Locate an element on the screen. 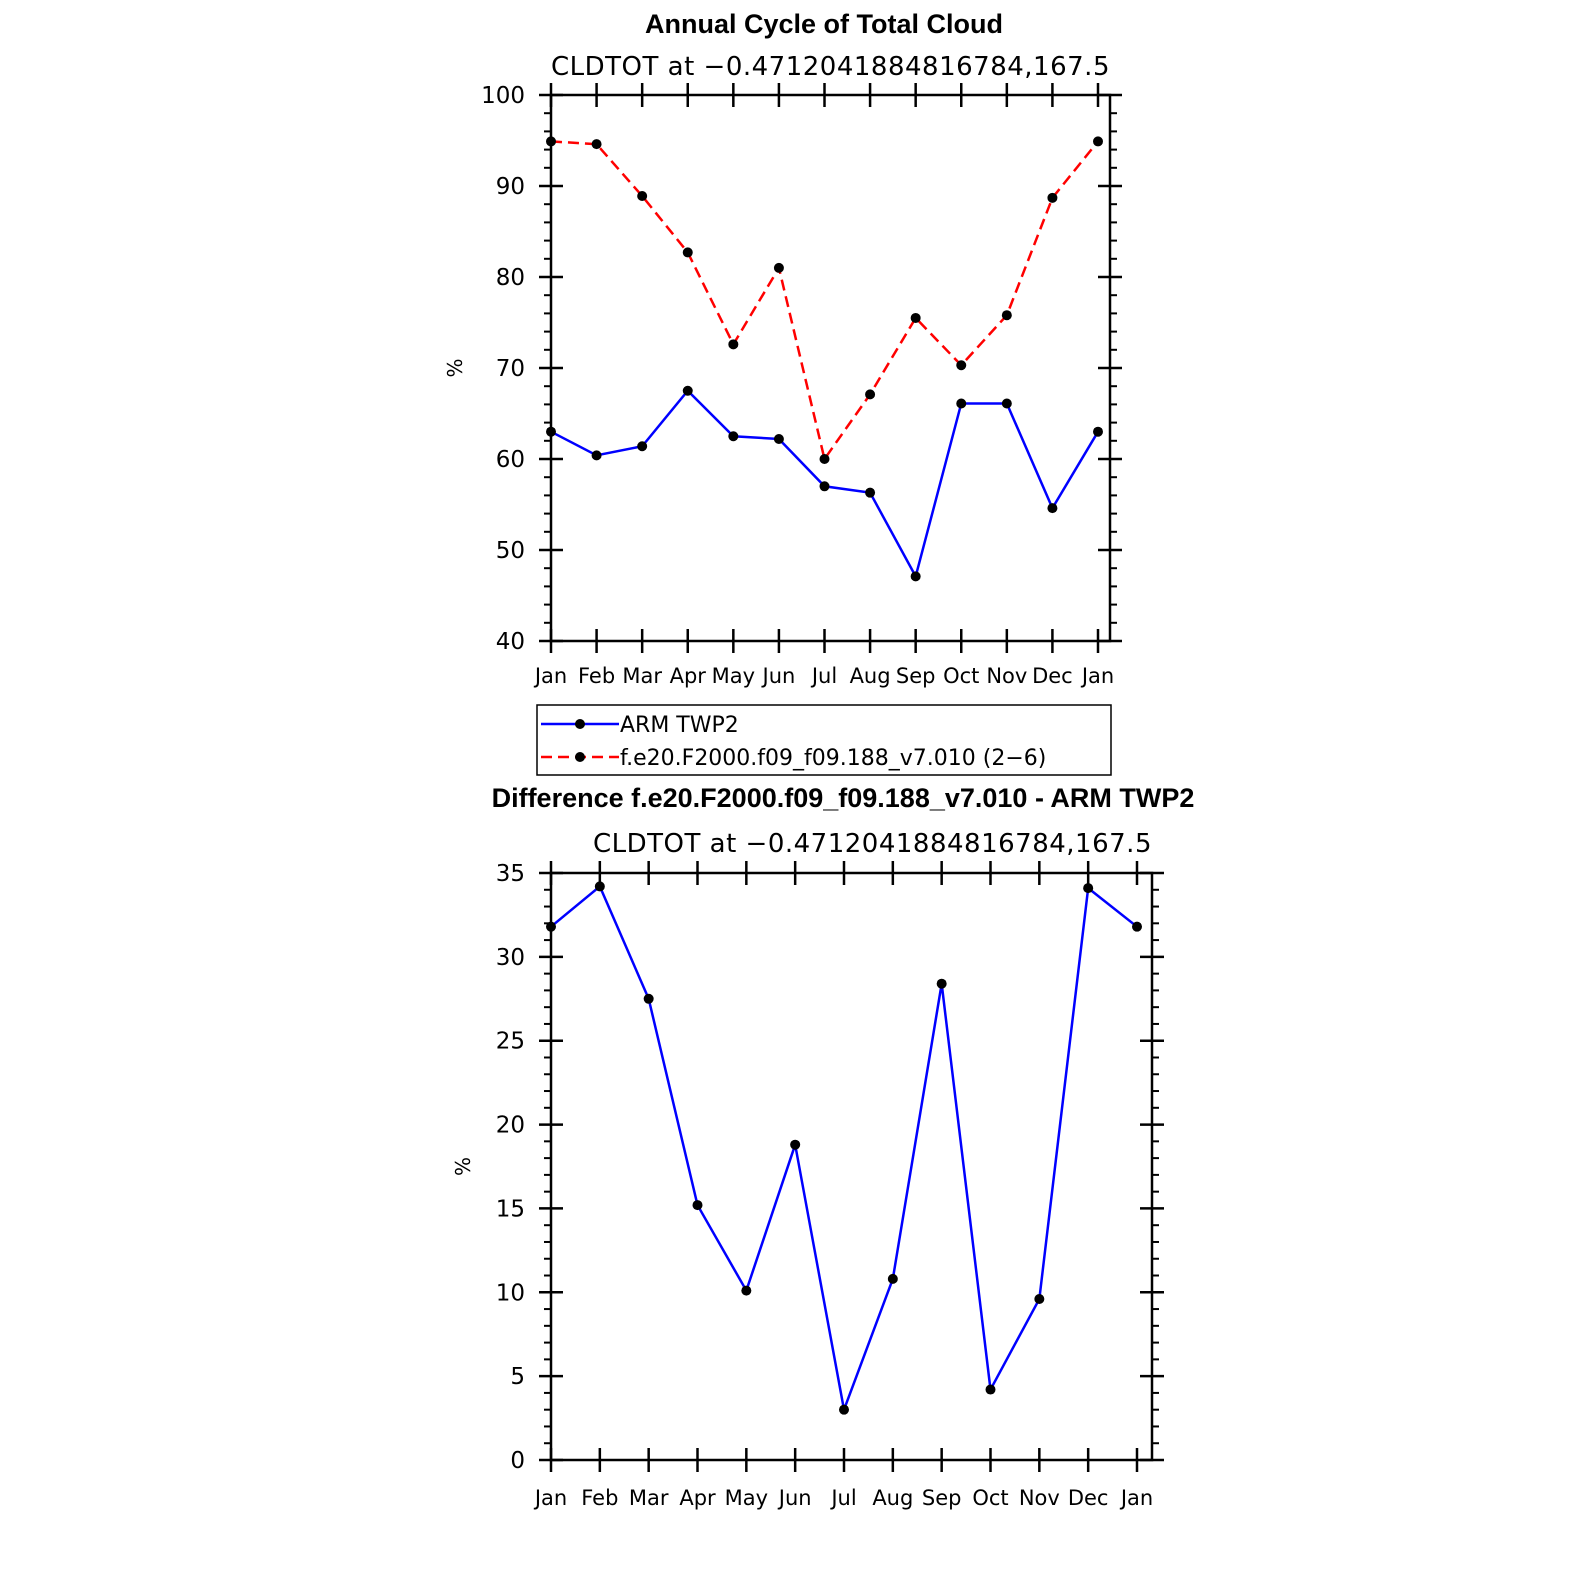 This screenshot has height=1574, width=1574. y-tick-label: 35 is located at coordinates (510, 874).